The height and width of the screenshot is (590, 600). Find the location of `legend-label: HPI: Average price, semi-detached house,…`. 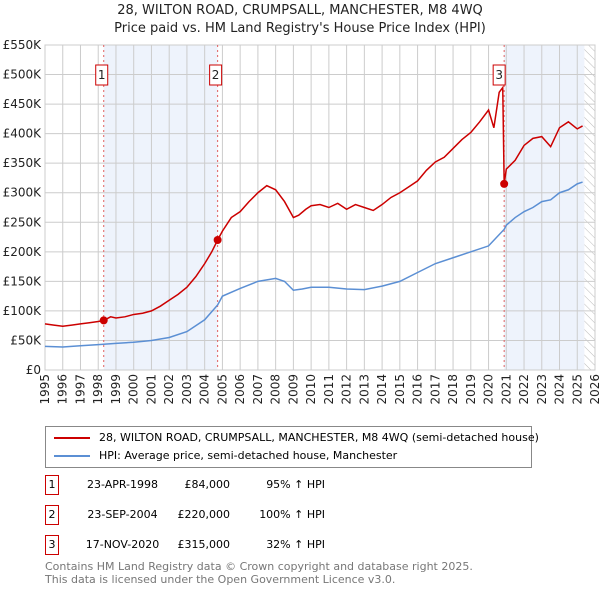

legend-label: HPI: Average price, semi-detached house,… is located at coordinates (248, 455).